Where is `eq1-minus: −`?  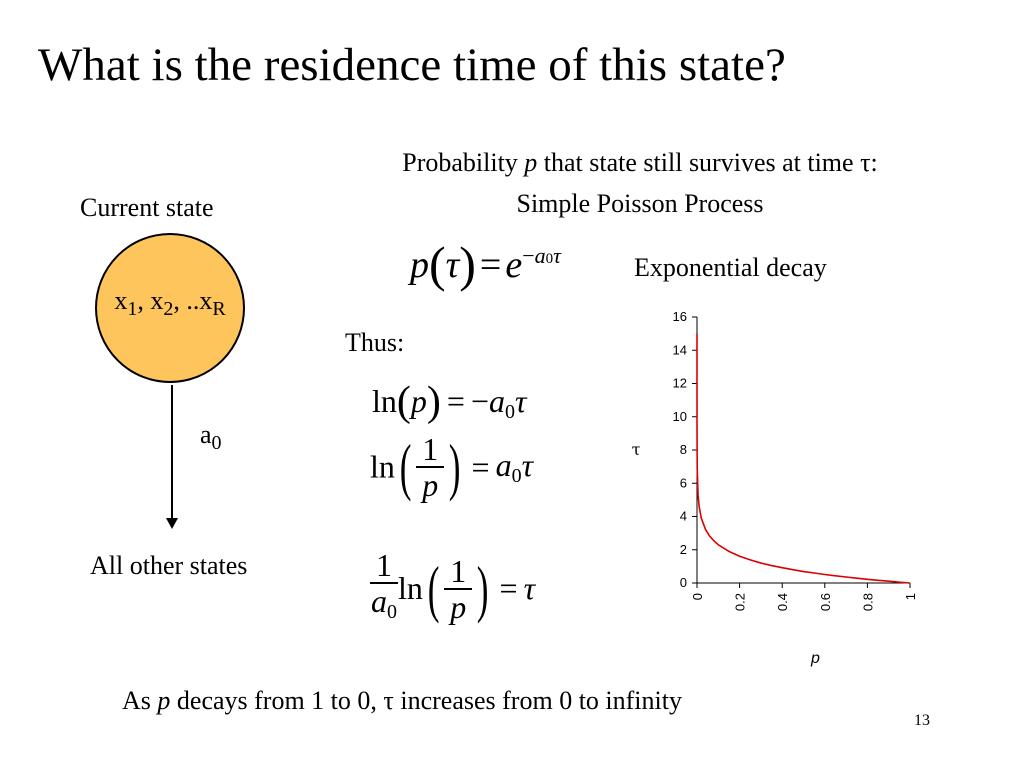
eq1-minus: − is located at coordinates (479, 401).